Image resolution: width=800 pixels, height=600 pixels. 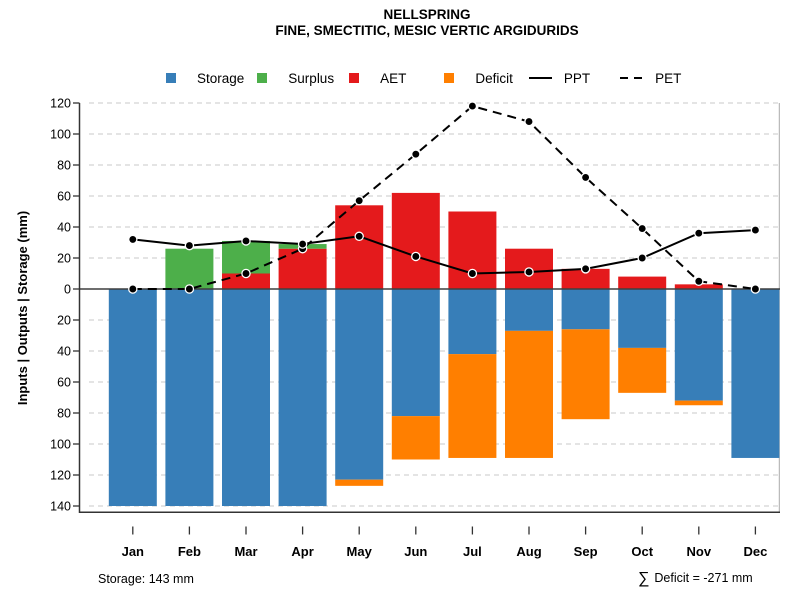 What do you see at coordinates (189, 268) in the screenshot?
I see `bar-surplus-feb` at bounding box center [189, 268].